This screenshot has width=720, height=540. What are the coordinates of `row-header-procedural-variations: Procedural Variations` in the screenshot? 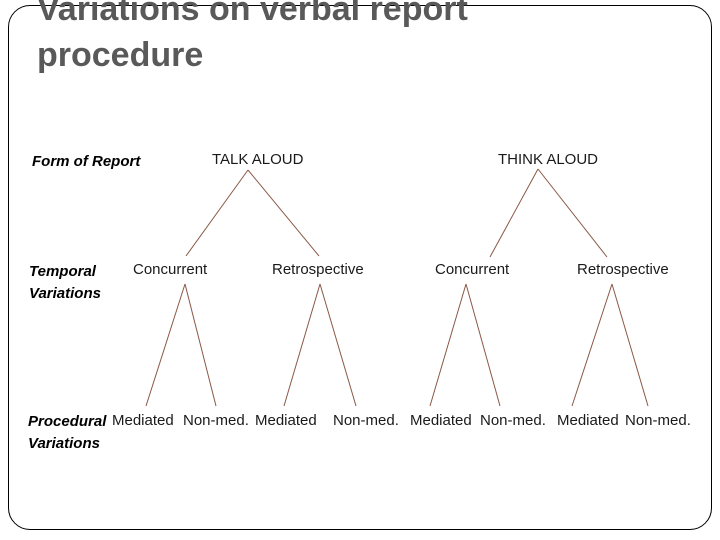 It's located at (67, 433).